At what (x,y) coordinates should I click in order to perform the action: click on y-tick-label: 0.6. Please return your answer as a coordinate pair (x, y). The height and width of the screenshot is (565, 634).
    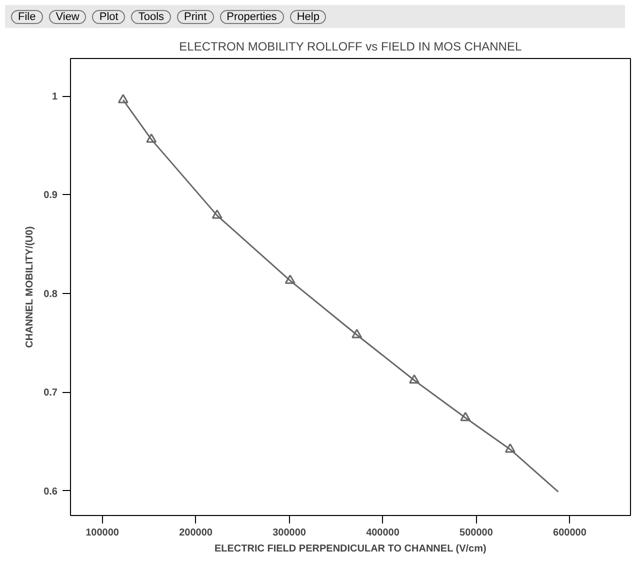
    Looking at the image, I should click on (51, 492).